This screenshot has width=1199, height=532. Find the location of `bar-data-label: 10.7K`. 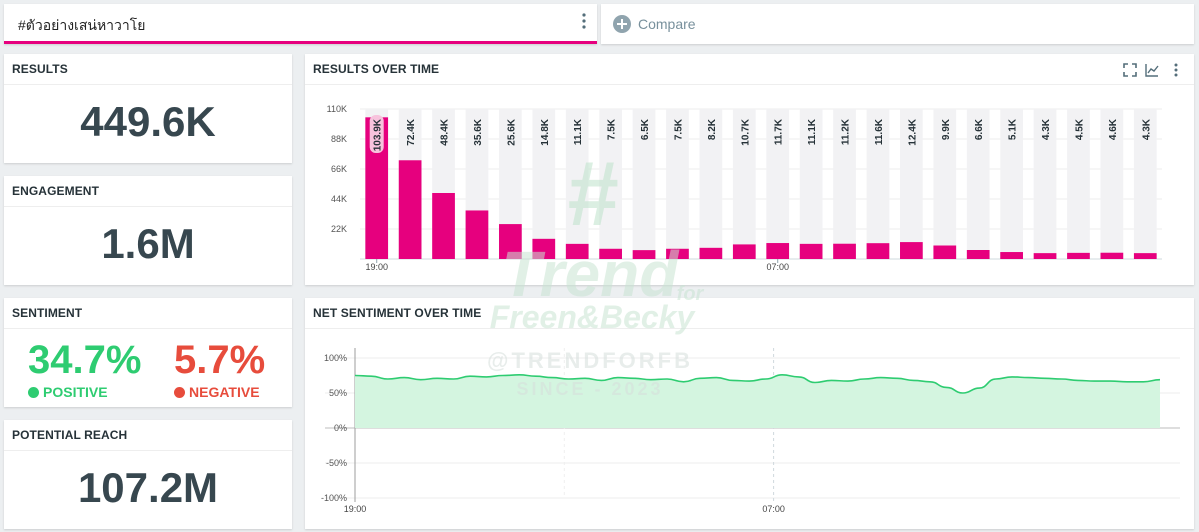

bar-data-label: 10.7K is located at coordinates (745, 131).